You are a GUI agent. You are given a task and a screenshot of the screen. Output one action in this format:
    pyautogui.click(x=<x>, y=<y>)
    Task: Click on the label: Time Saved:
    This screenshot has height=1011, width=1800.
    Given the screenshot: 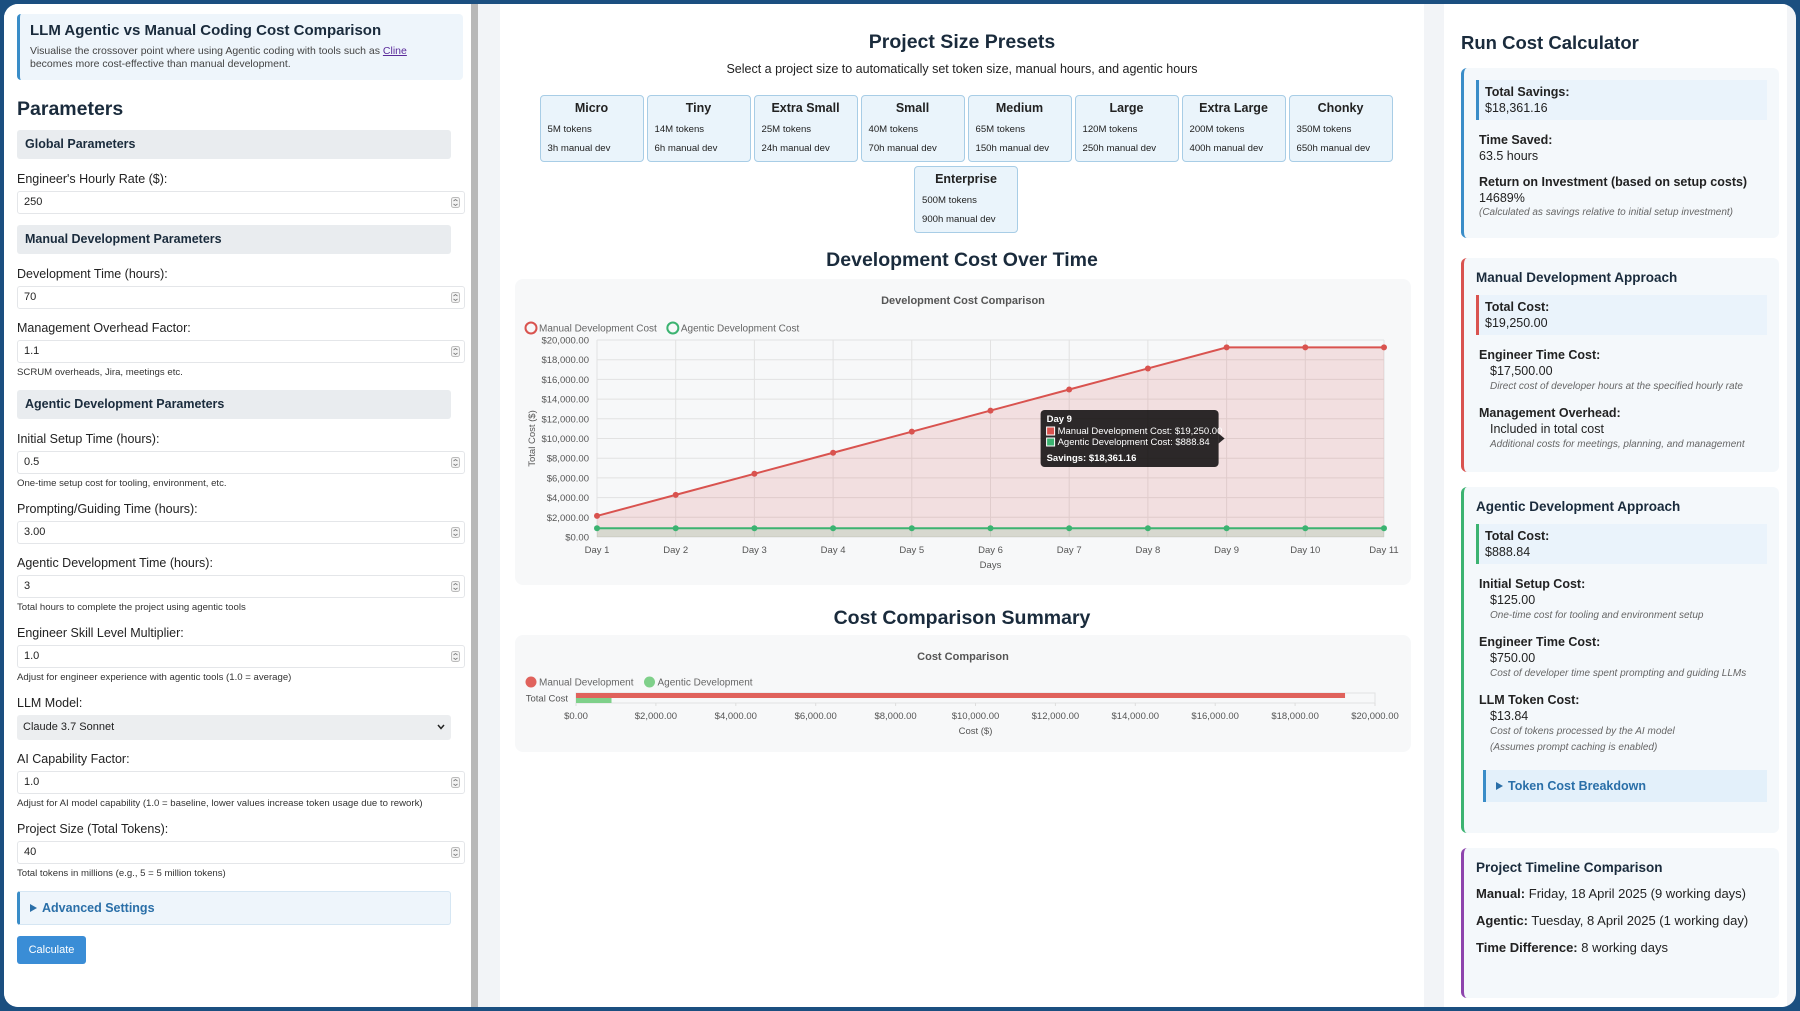 What is the action you would take?
    pyautogui.click(x=1516, y=140)
    